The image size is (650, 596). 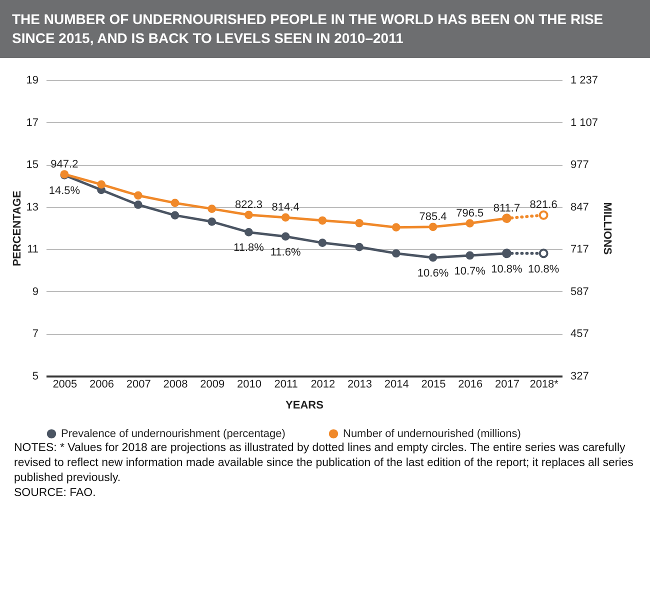 I want to click on x-axis-title: YEARS, so click(x=305, y=406).